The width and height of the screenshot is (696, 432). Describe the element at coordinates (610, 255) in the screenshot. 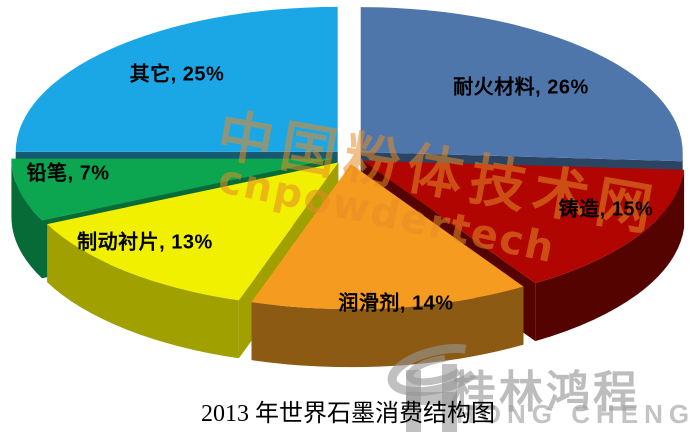

I see `pie-slice-casting-rim` at that location.